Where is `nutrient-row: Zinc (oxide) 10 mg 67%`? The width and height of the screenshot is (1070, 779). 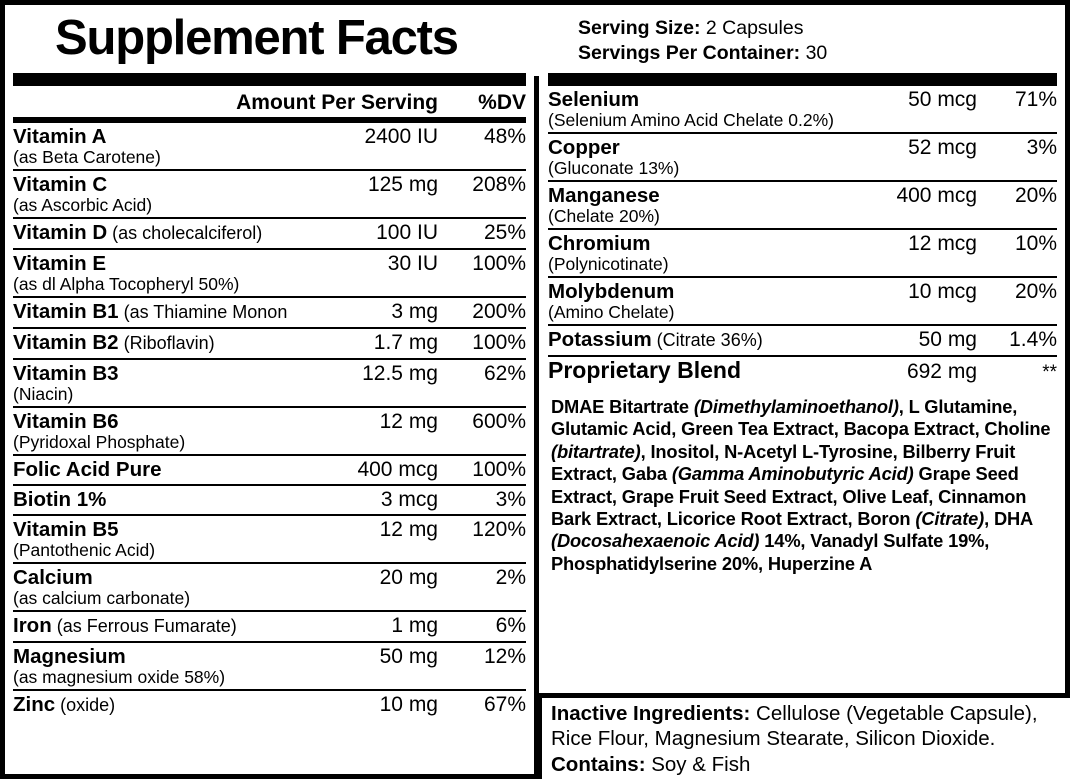
nutrient-row: Zinc (oxide) 10 mg 67% is located at coordinates (269, 704).